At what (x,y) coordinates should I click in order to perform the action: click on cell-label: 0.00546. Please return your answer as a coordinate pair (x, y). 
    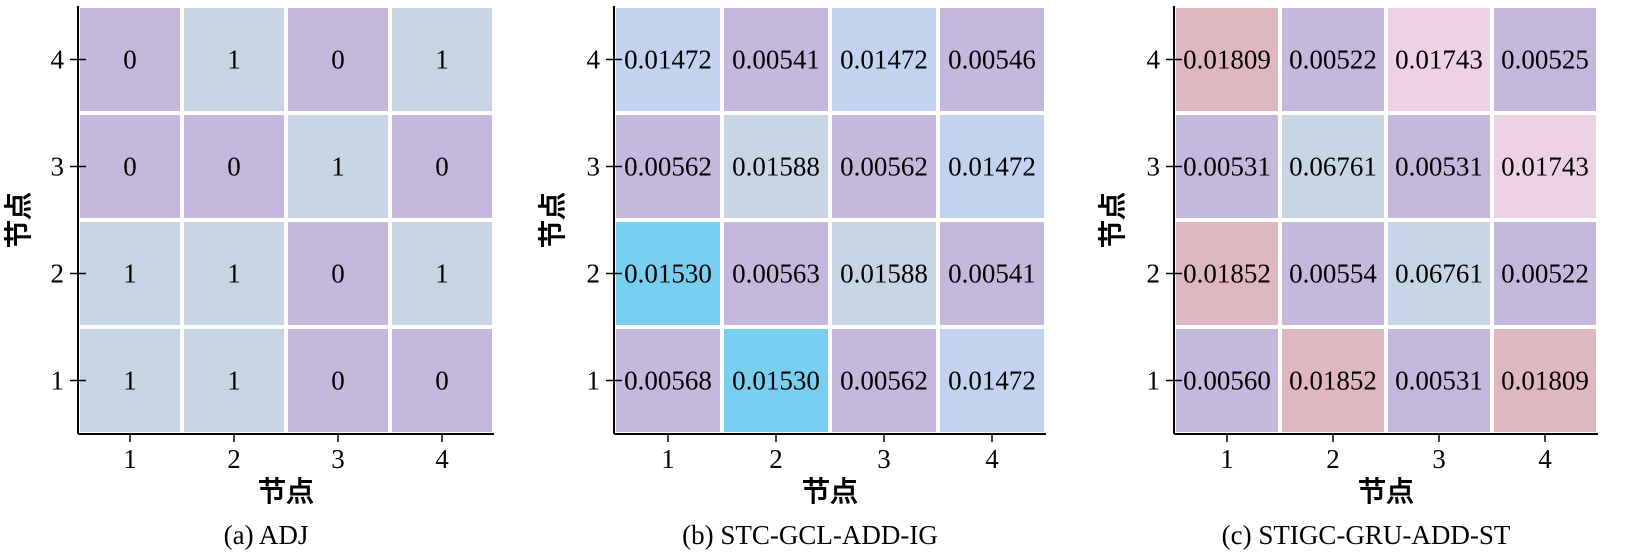
    Looking at the image, I should click on (992, 60).